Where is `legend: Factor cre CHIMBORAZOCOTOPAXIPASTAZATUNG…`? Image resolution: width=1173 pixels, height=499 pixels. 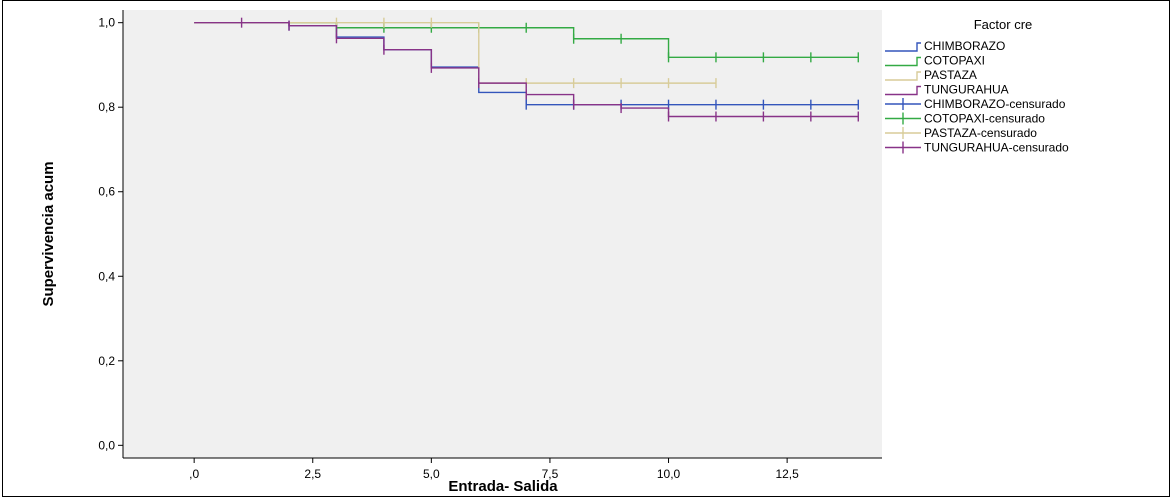 legend: Factor cre CHIMBORAZOCOTOPAXIPASTAZATUNG… is located at coordinates (977, 86).